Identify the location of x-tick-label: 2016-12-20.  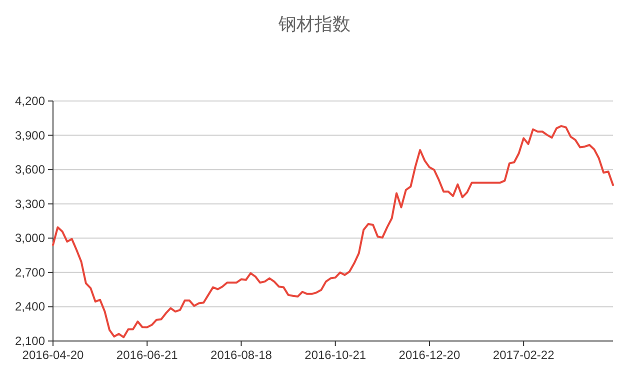
(429, 355).